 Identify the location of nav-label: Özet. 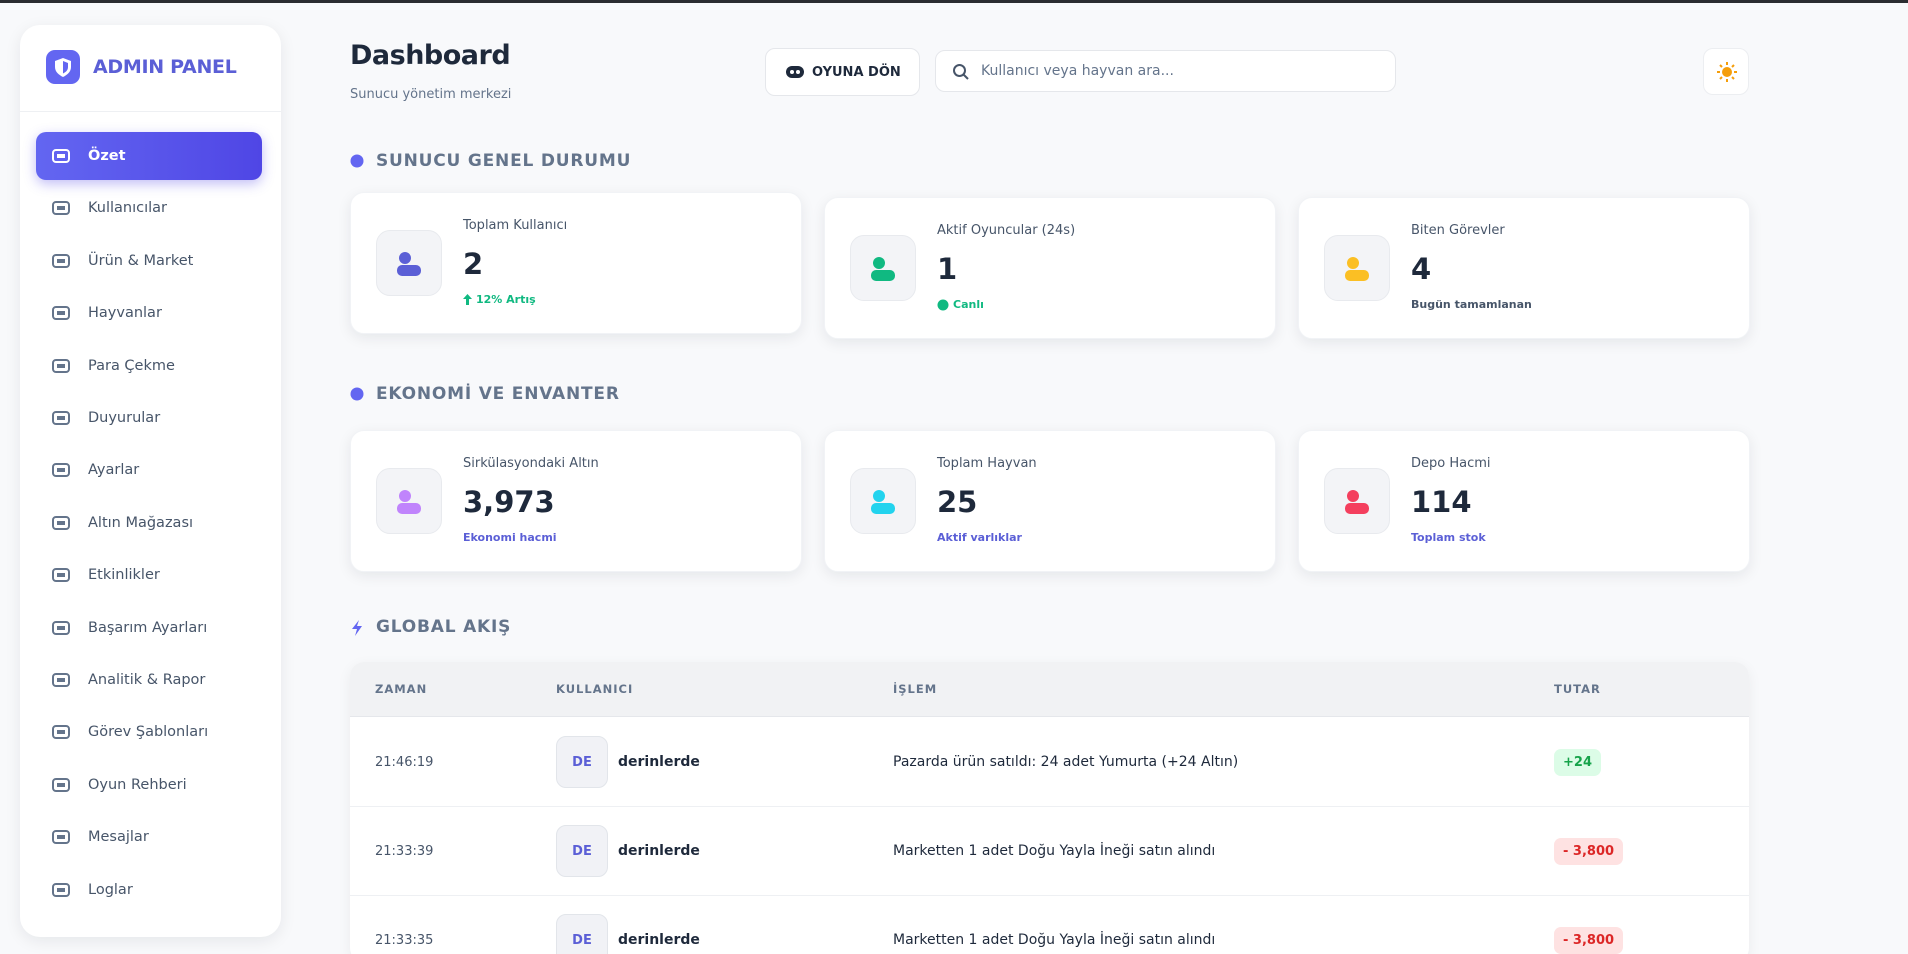
(107, 156).